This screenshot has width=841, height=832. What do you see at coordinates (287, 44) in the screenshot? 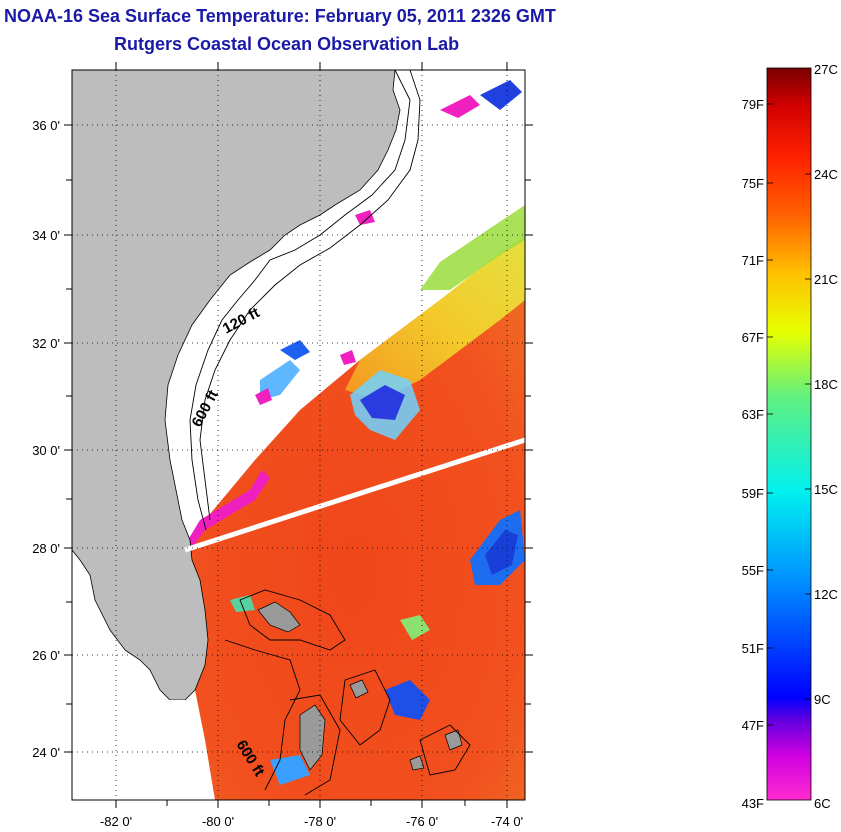
I see `map-subtitle: Rutgers Coastal Ocean Observation Lab` at bounding box center [287, 44].